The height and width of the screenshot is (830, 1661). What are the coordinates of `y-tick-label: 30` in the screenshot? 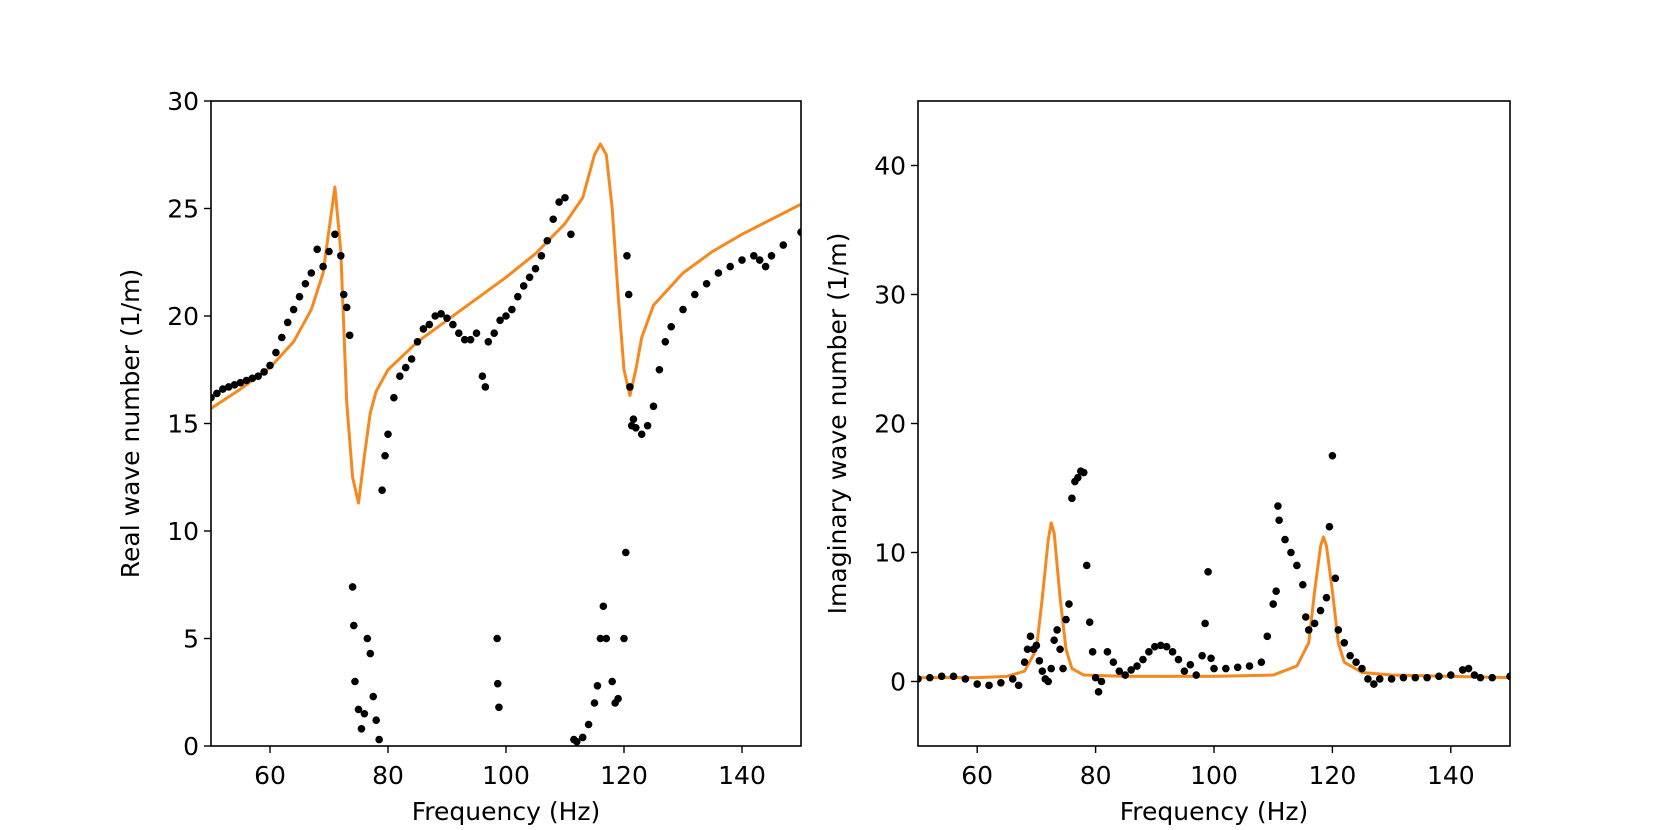 It's located at (890, 295).